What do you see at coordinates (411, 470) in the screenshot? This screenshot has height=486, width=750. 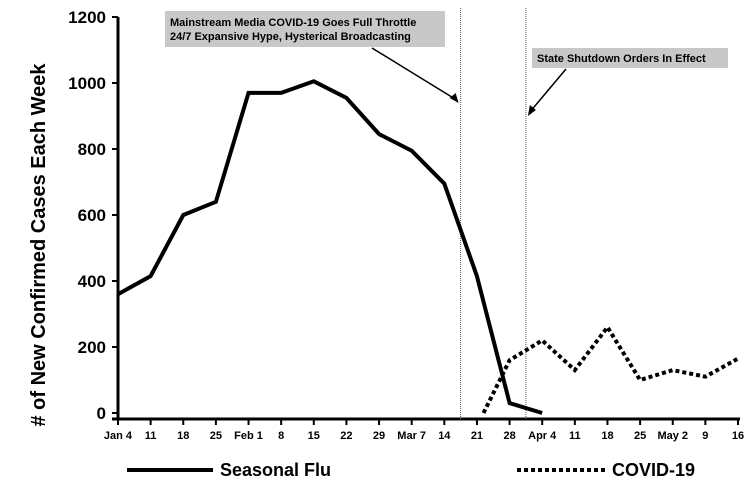 I see `legend: Seasonal Flu COVID-19` at bounding box center [411, 470].